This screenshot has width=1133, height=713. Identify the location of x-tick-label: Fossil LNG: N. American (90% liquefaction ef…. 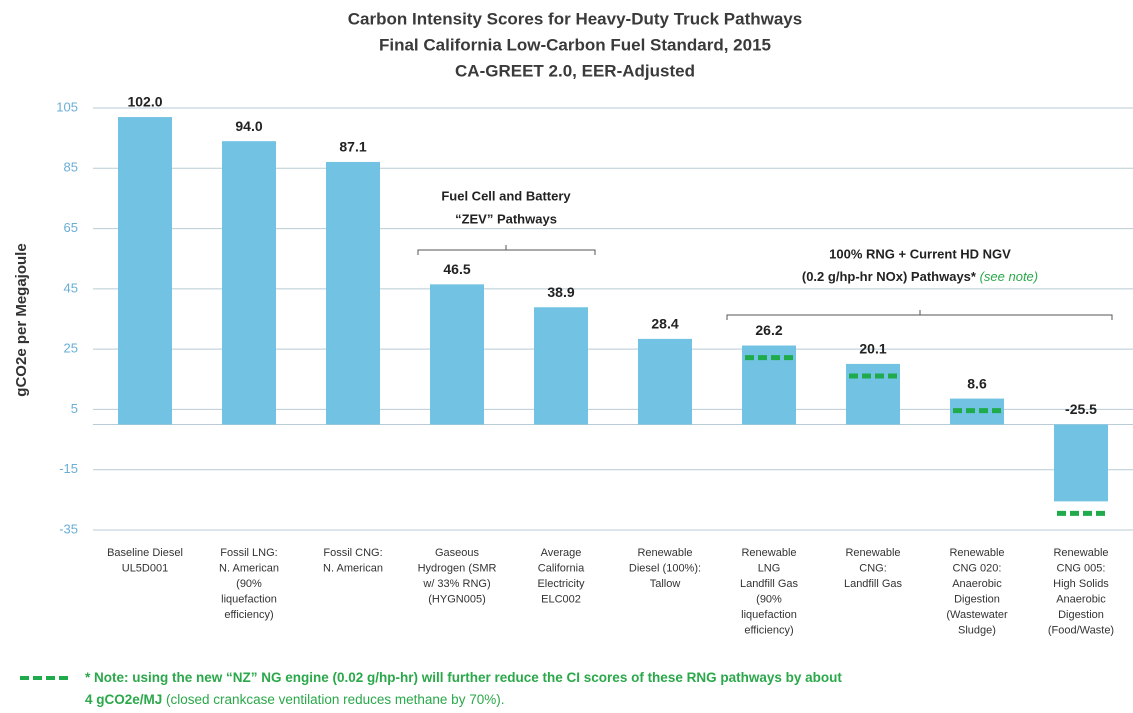
(249, 584).